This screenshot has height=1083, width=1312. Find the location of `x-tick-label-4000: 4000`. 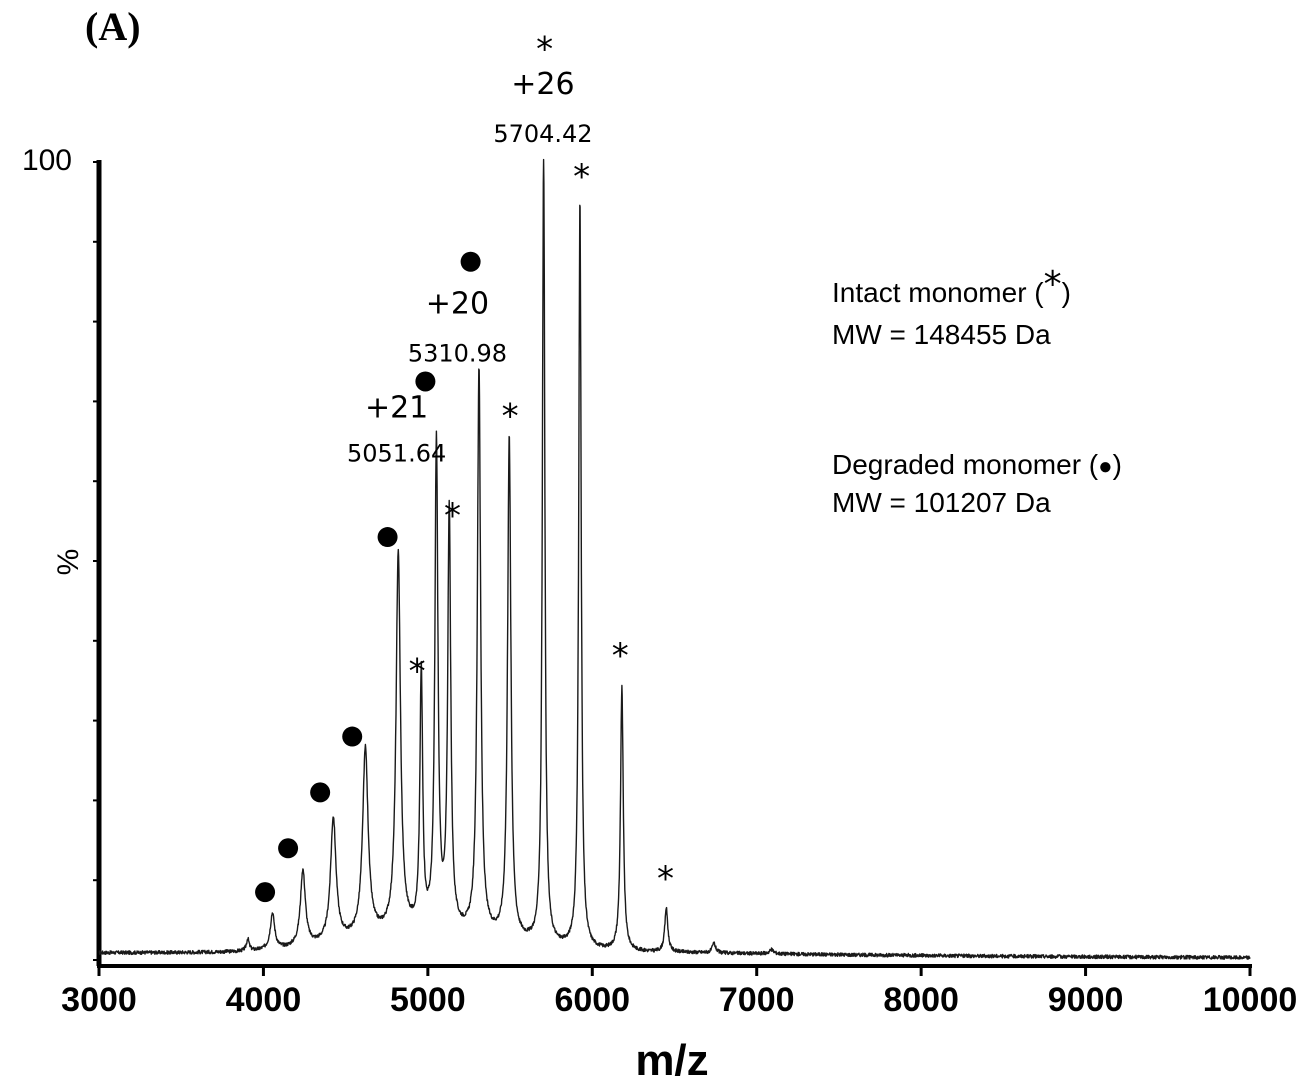

x-tick-label-4000: 4000 is located at coordinates (264, 1000).